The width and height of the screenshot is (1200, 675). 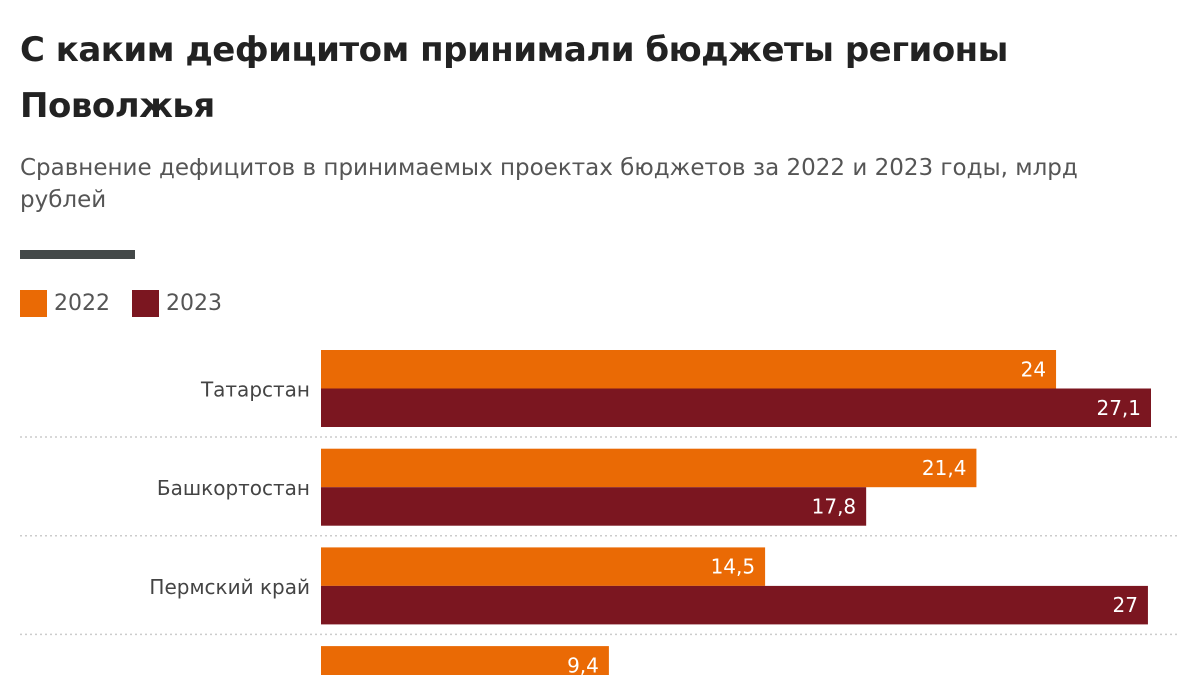 I want to click on category-label: Оренбургская область, so click(x=190, y=674).